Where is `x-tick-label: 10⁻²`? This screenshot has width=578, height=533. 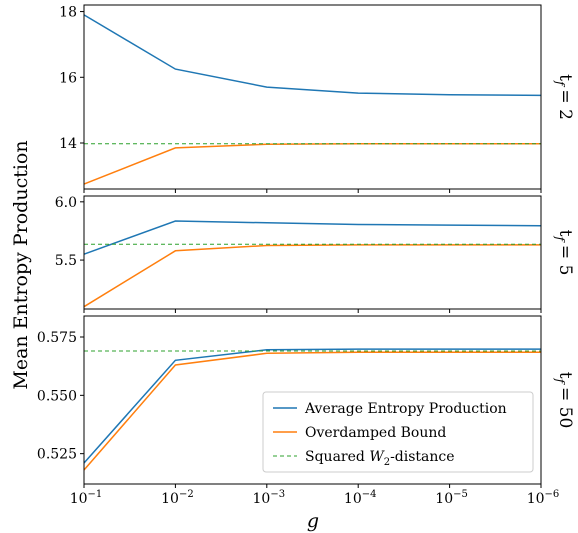 x-tick-label: 10⁻² is located at coordinates (177, 498).